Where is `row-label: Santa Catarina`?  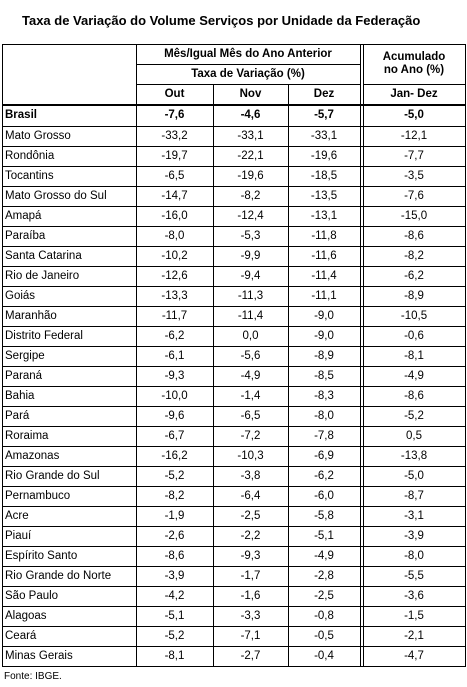 row-label: Santa Catarina is located at coordinates (43, 255).